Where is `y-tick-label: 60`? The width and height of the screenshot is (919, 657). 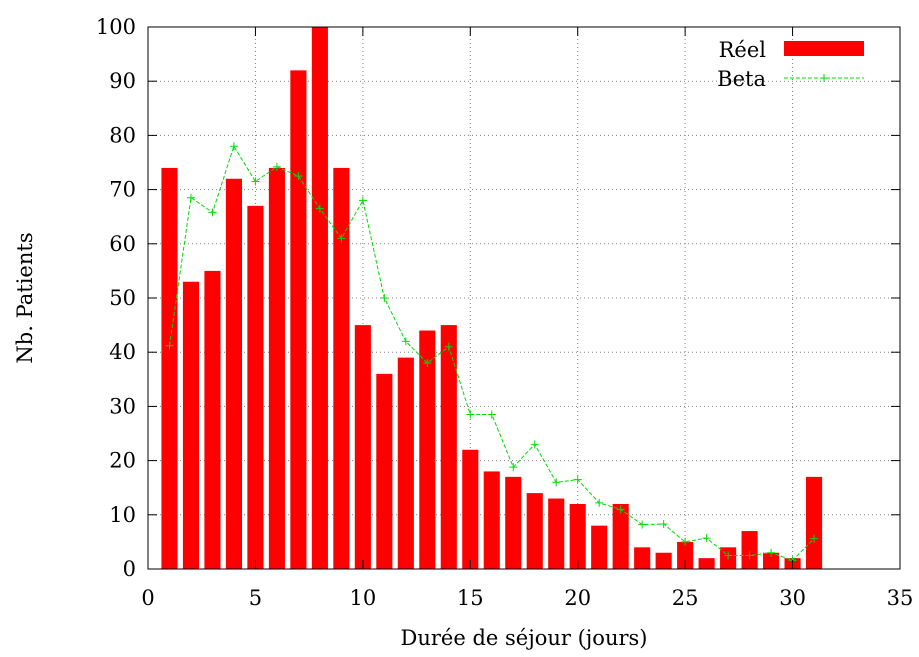
y-tick-label: 60 is located at coordinates (122, 244).